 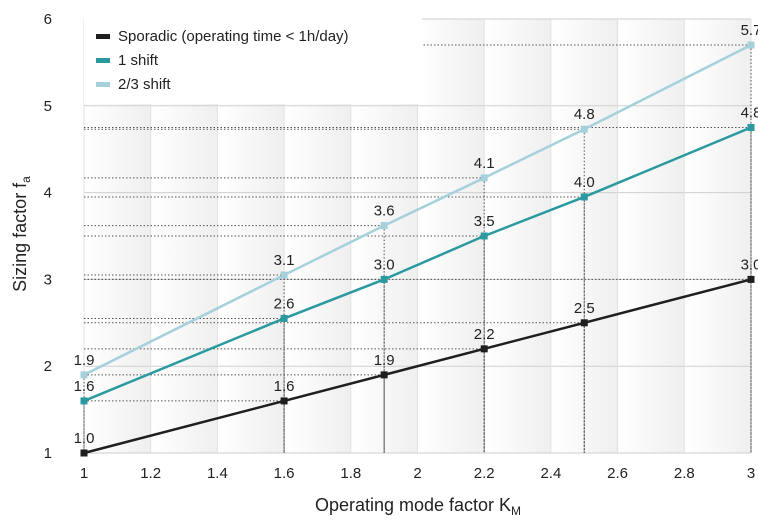 What do you see at coordinates (484, 473) in the screenshot?
I see `x-tick-label: 2.2` at bounding box center [484, 473].